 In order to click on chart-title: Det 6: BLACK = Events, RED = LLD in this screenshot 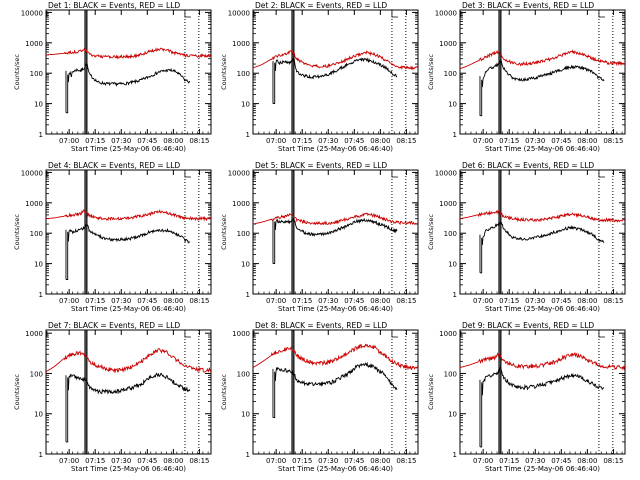, I will do `click(528, 165)`.